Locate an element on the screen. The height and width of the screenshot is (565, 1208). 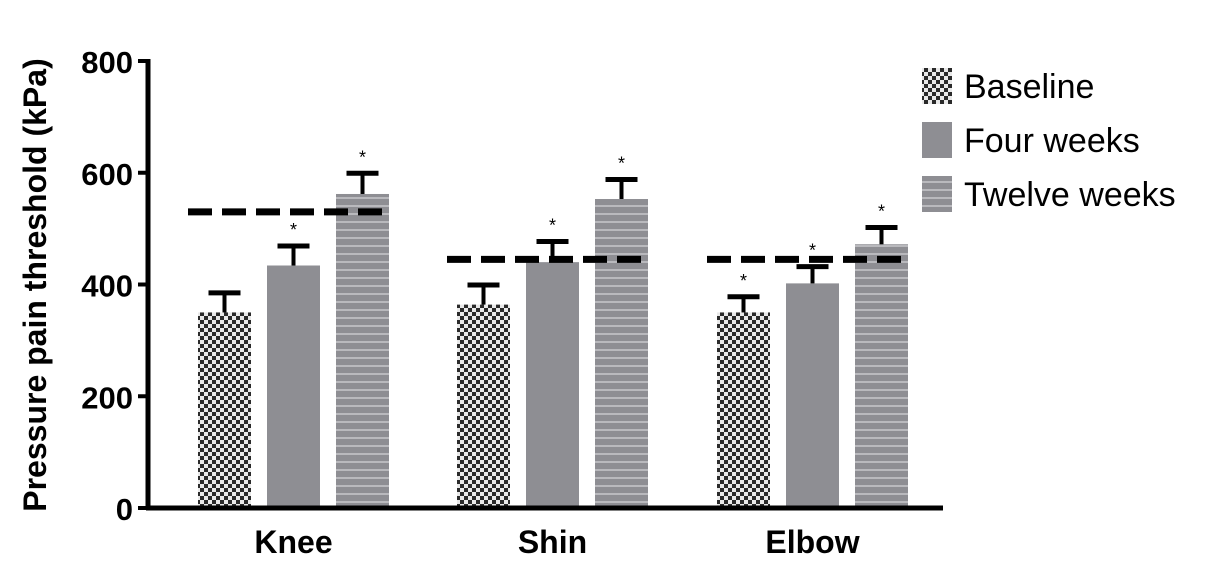
y-tick-label: 800 is located at coordinates (107, 62).